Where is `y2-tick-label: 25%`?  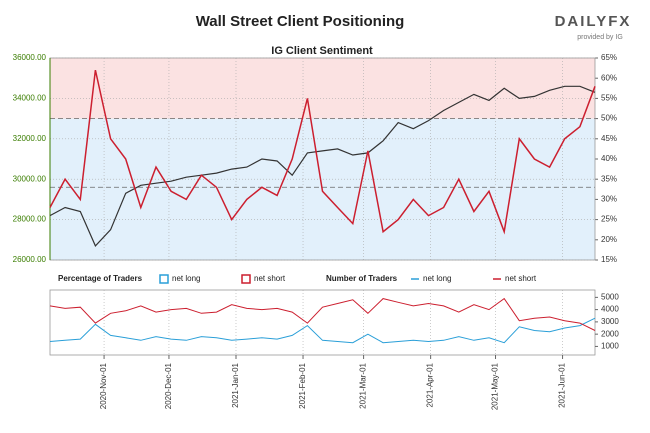 y2-tick-label: 25% is located at coordinates (609, 219).